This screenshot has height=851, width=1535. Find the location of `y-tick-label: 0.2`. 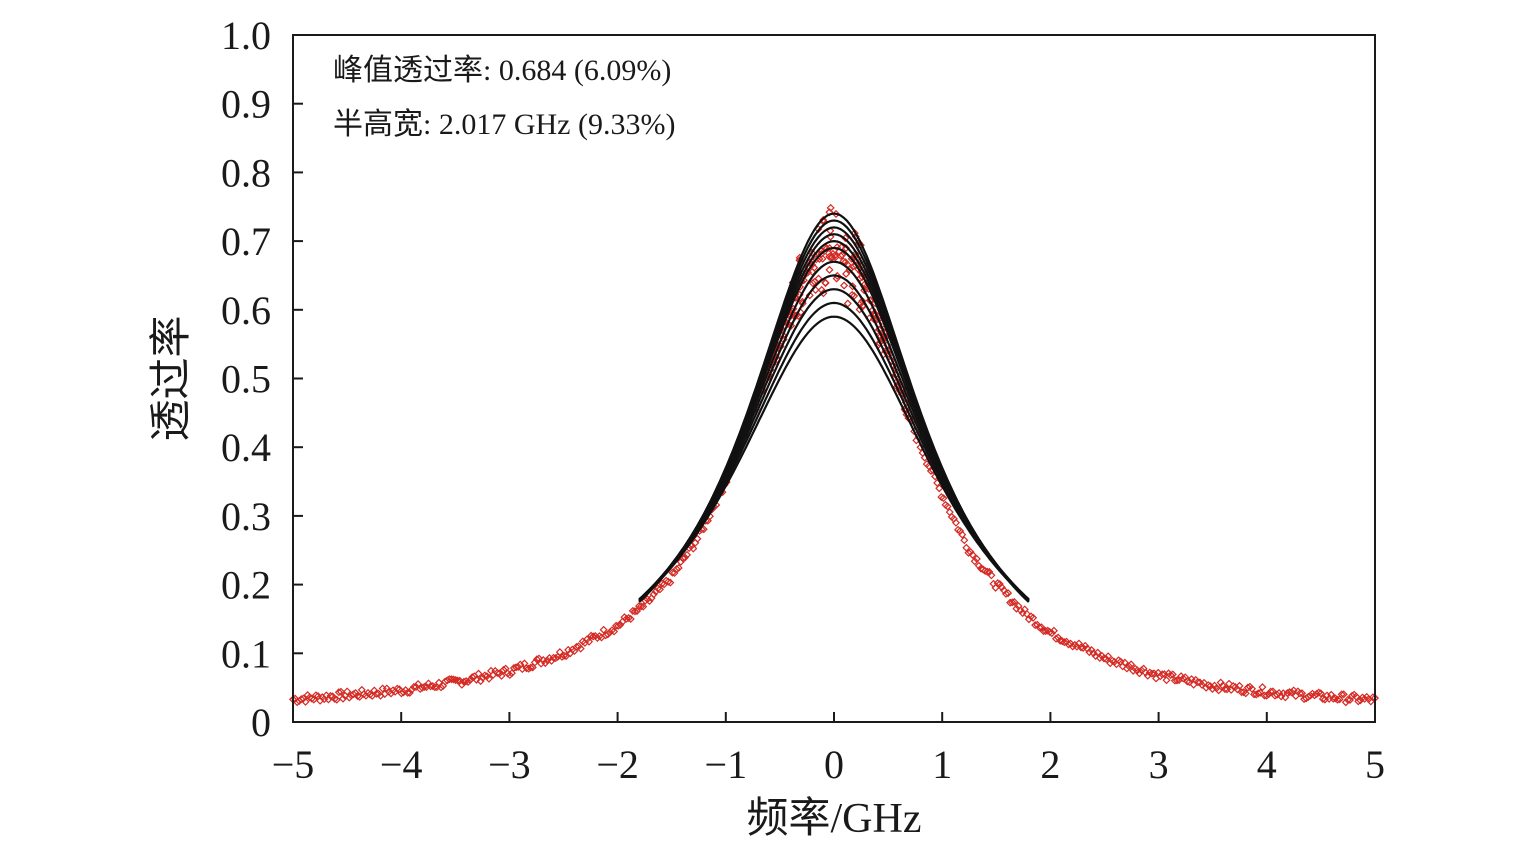

y-tick-label: 0.2 is located at coordinates (246, 585).